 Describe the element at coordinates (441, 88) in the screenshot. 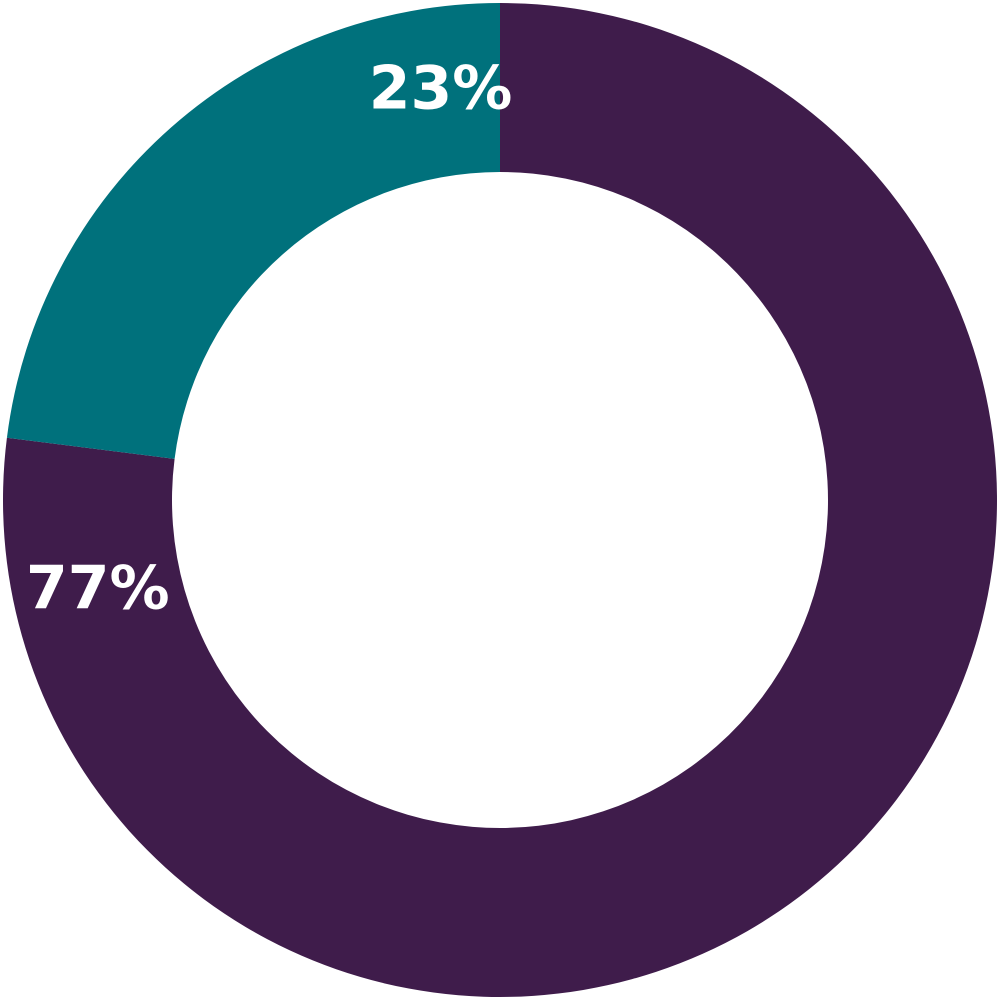

I see `data-label-23: 23%` at that location.